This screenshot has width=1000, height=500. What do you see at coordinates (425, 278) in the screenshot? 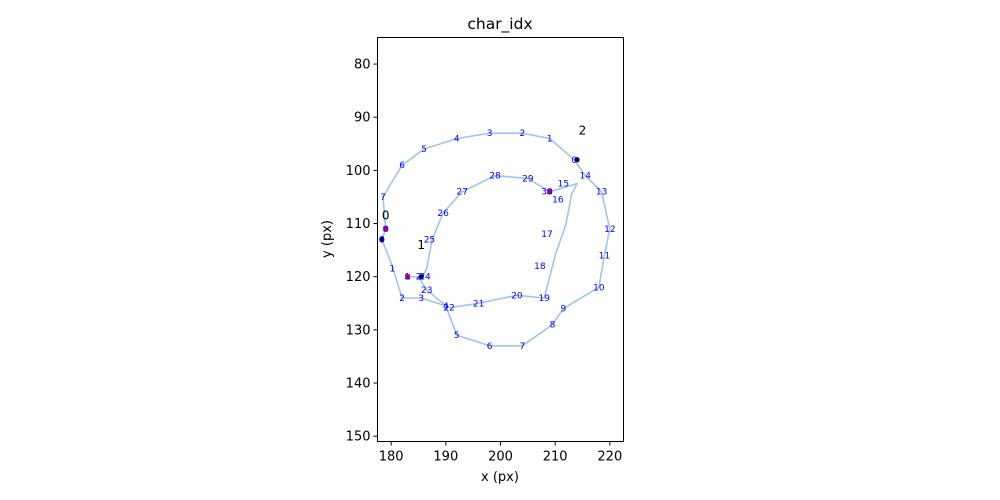
I see `point-label-26: 24` at bounding box center [425, 278].